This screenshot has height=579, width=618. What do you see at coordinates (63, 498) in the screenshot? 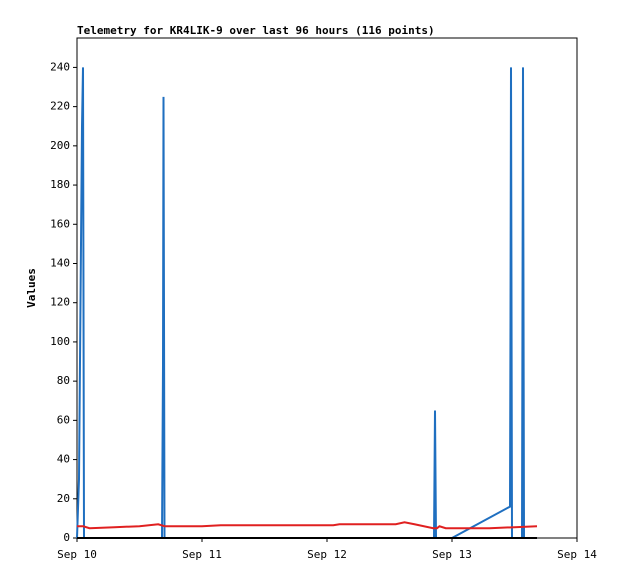
I see `y-tick-label: 20` at bounding box center [63, 498].